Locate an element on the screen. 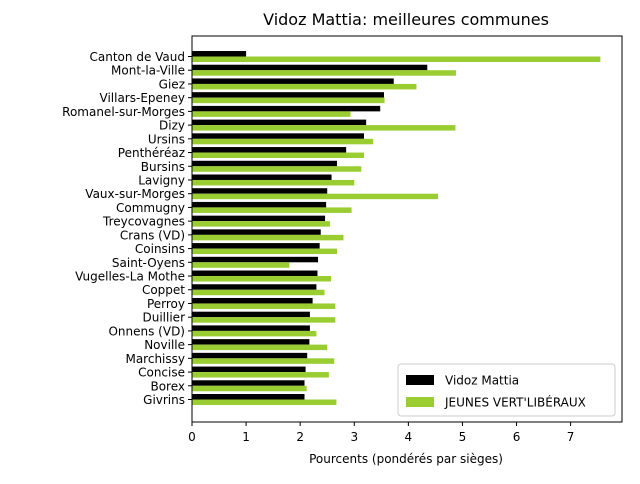 This screenshot has width=640, height=484. legend: Vidoz Mattia JEUNES VERT'LIBÉRAUX is located at coordinates (506, 390).